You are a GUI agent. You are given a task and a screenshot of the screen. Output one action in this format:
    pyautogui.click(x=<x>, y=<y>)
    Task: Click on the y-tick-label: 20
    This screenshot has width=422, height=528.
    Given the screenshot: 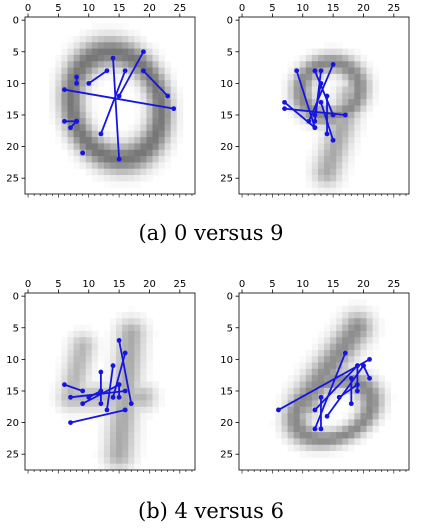 What is the action you would take?
    pyautogui.click(x=12, y=423)
    